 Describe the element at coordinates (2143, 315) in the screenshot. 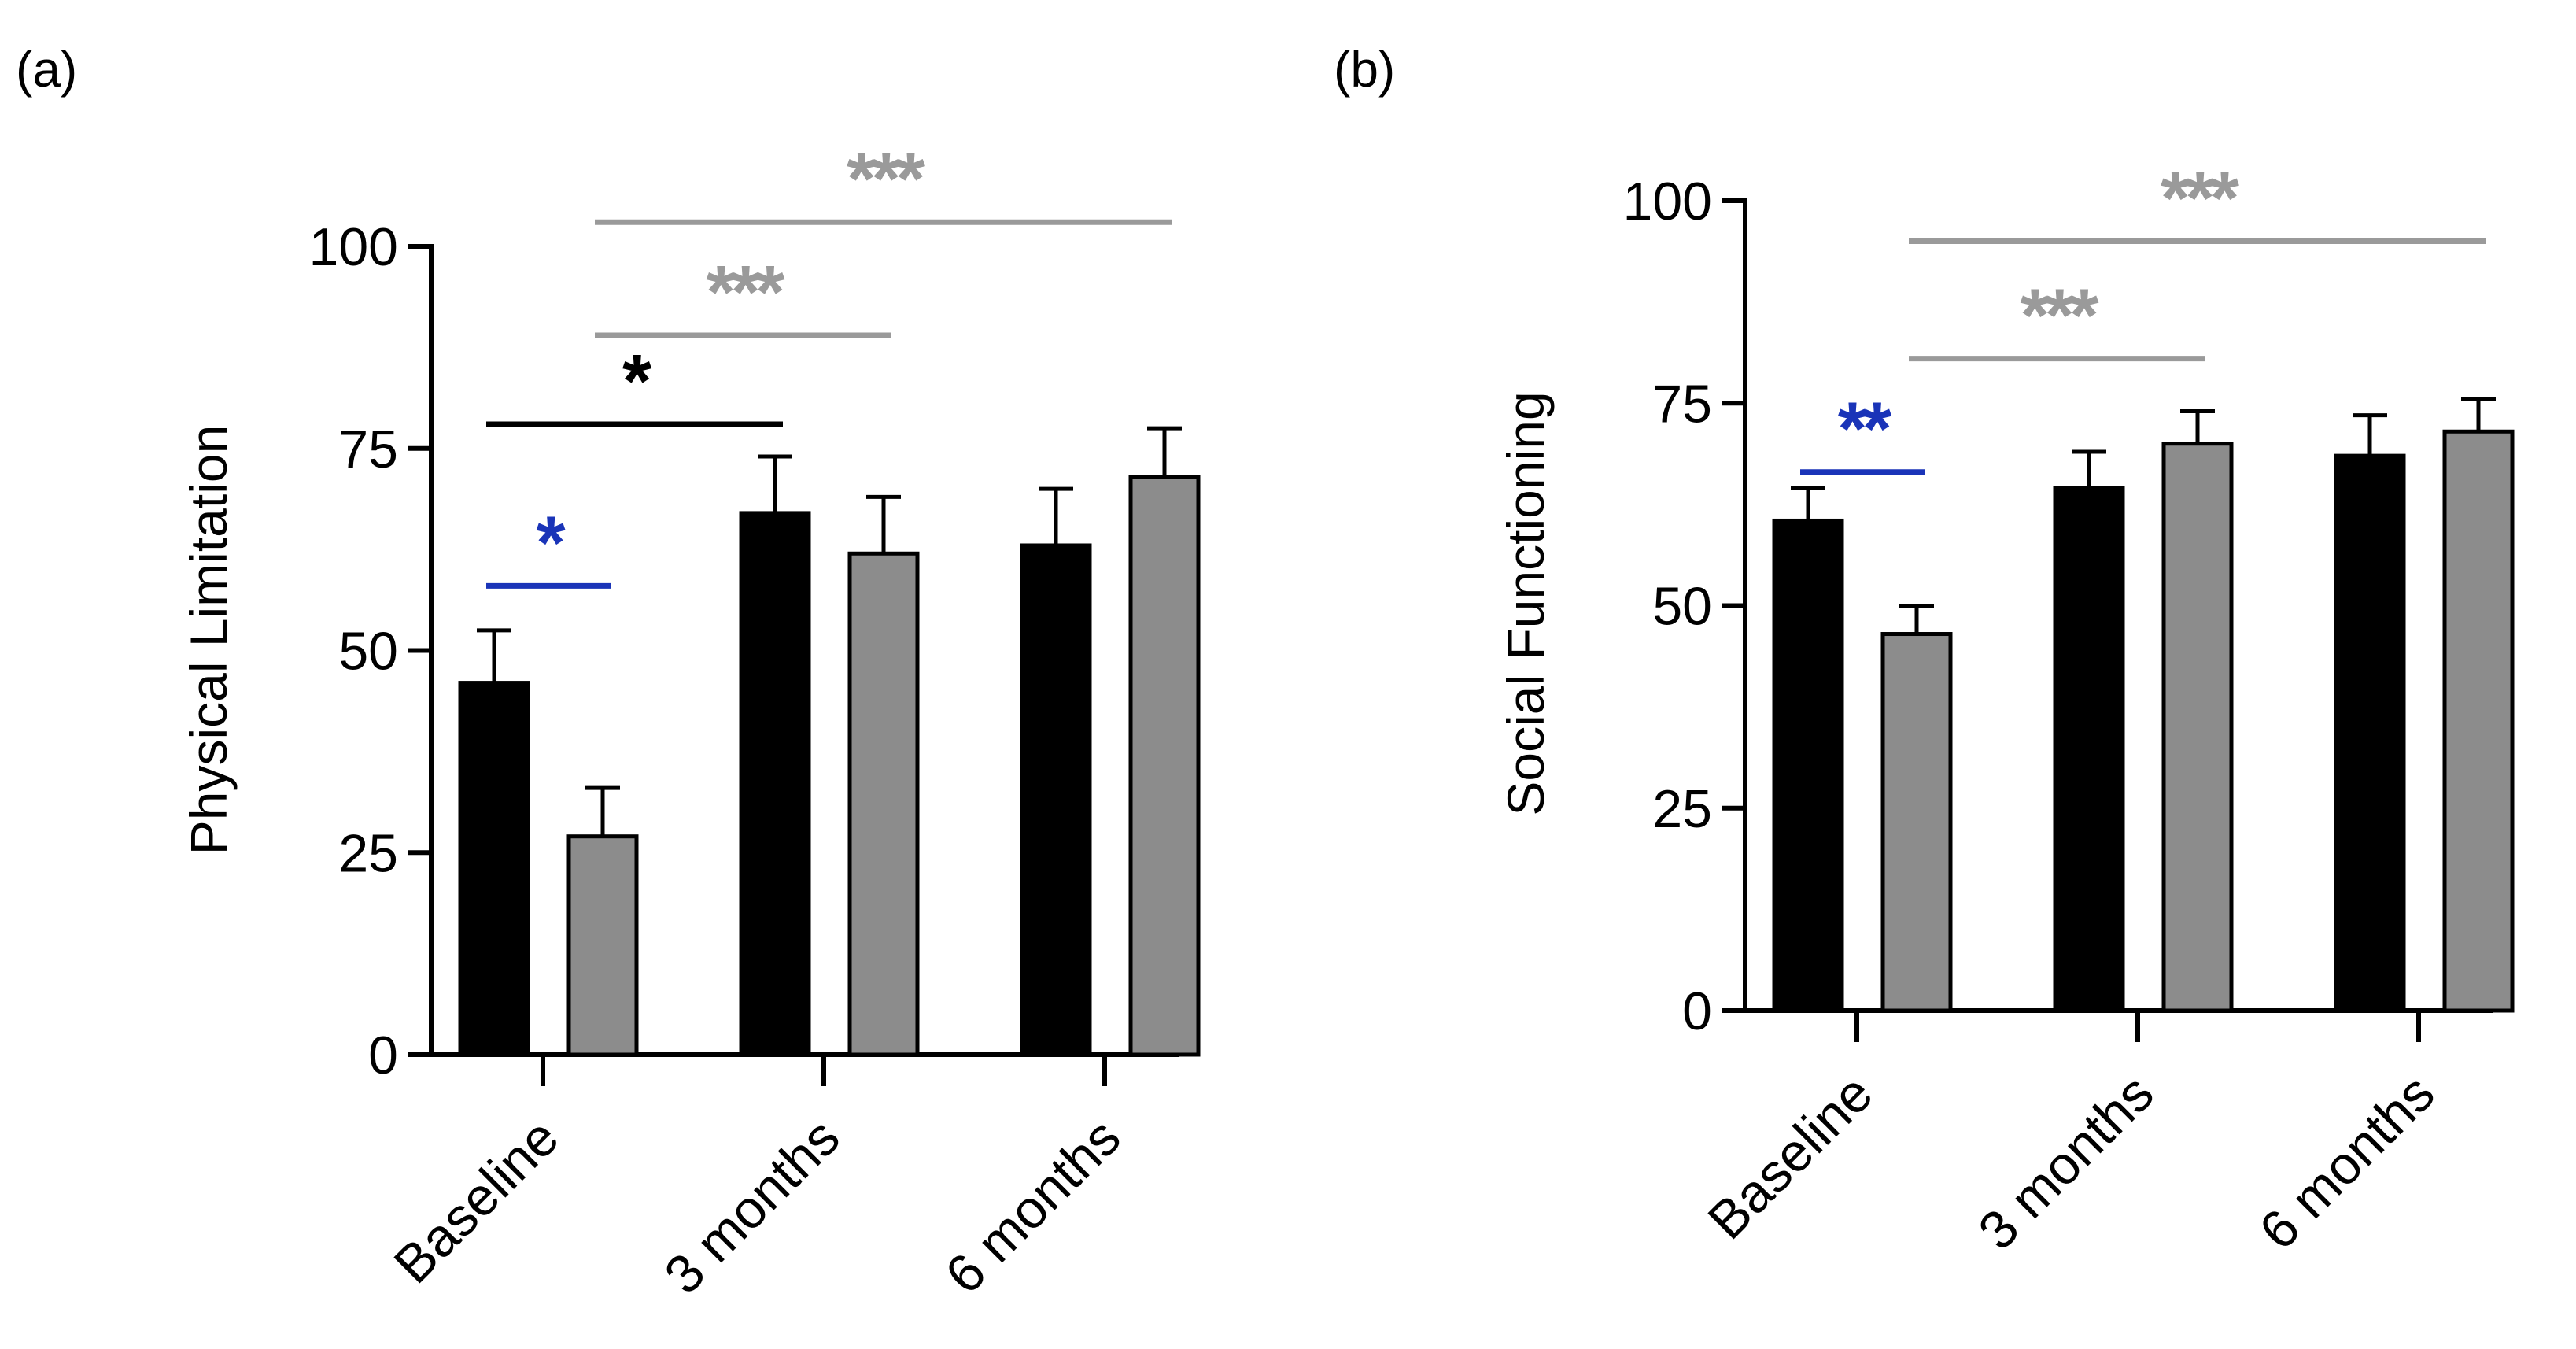

I see `panel-b-significance: ********` at that location.